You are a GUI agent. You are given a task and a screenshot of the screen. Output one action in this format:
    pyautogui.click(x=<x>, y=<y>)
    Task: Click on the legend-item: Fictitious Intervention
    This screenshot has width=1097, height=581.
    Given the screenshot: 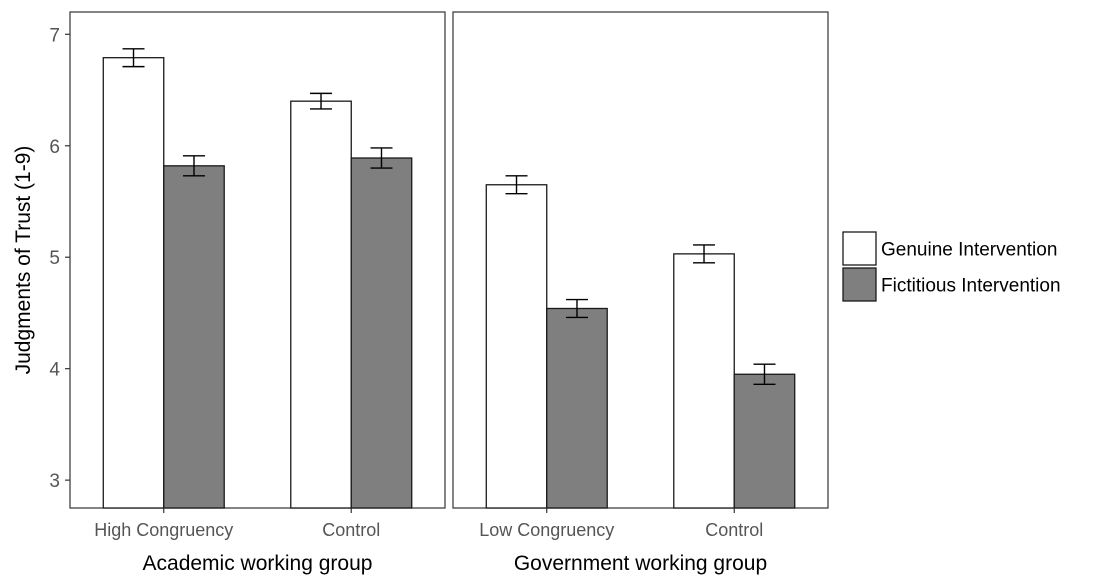 What is the action you would take?
    pyautogui.click(x=951, y=284)
    